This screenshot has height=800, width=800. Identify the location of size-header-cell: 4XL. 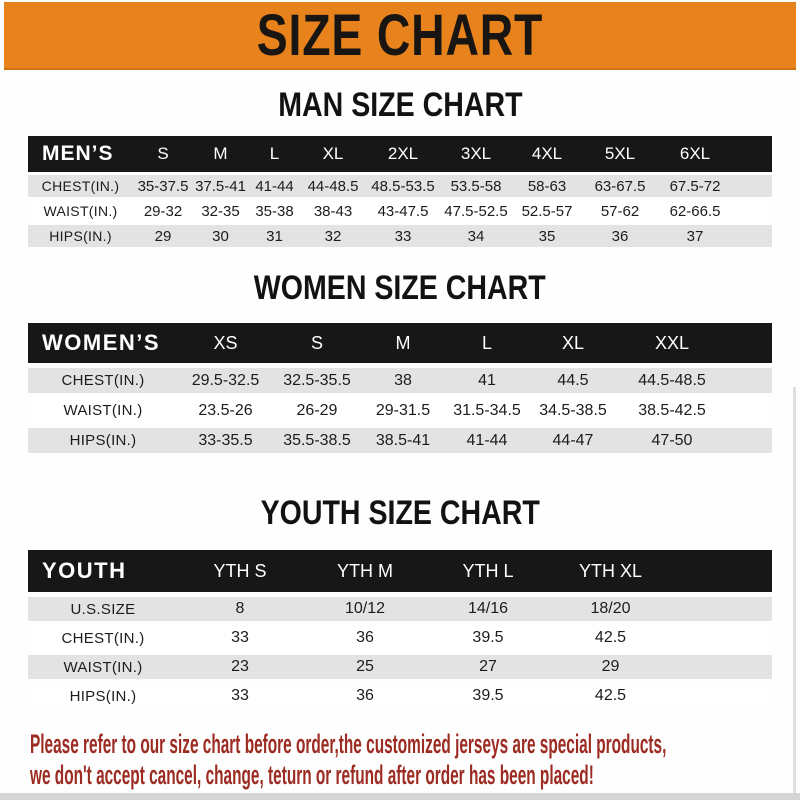
(547, 154).